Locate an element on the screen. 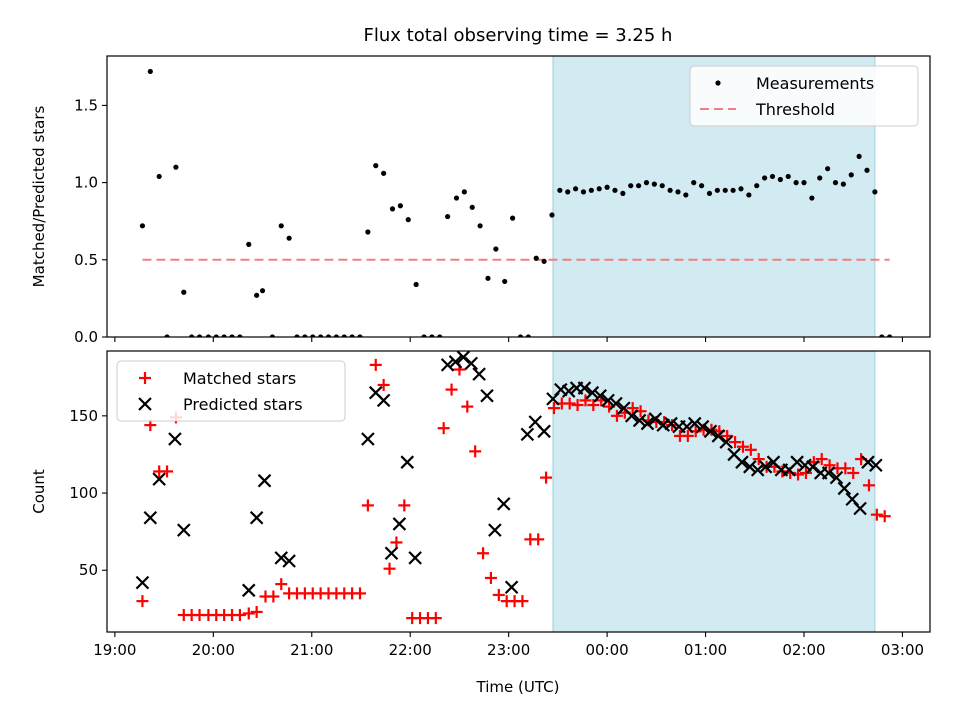 This screenshot has width=960, height=720. x-tick-label: 23:00 is located at coordinates (508, 650).